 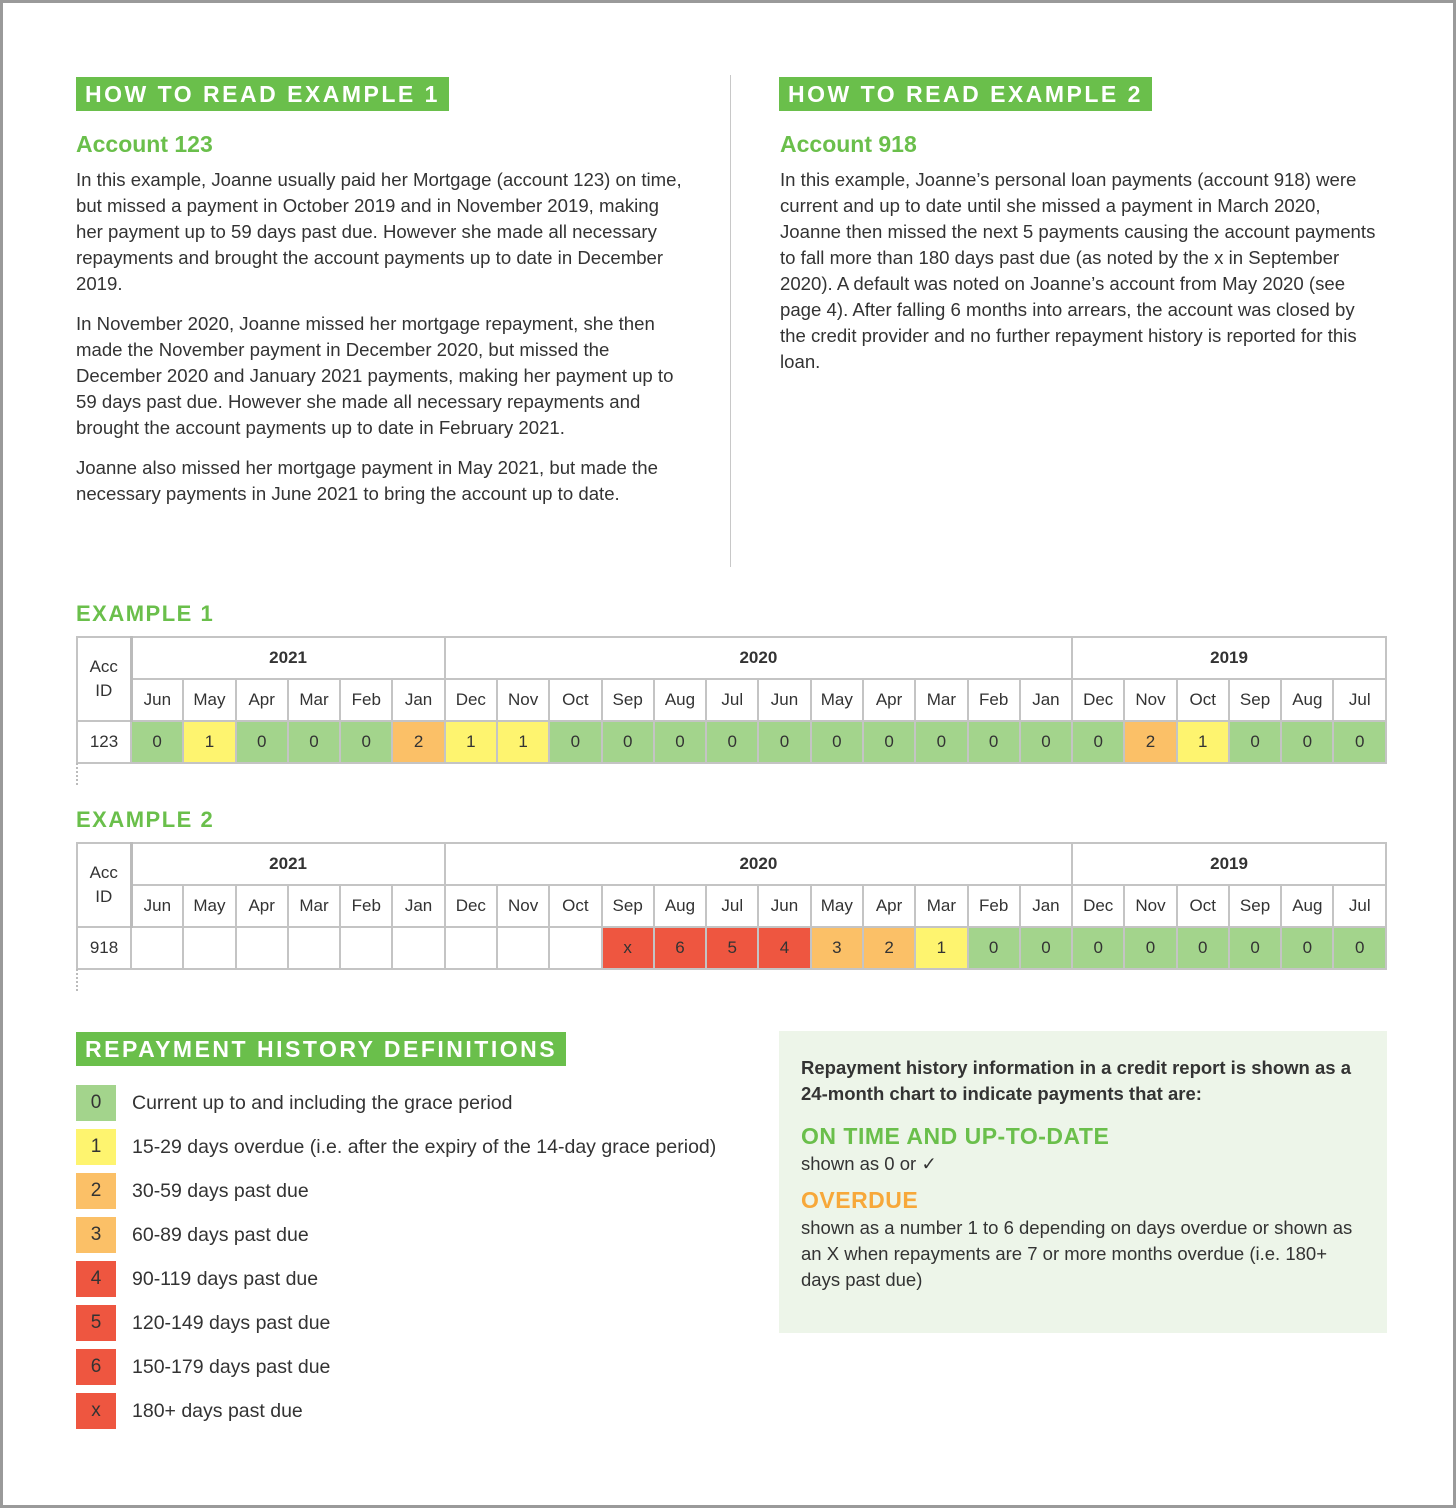 What do you see at coordinates (731, 885) in the screenshot?
I see `year-header-row: Acc ID 2021 2020 2019` at bounding box center [731, 885].